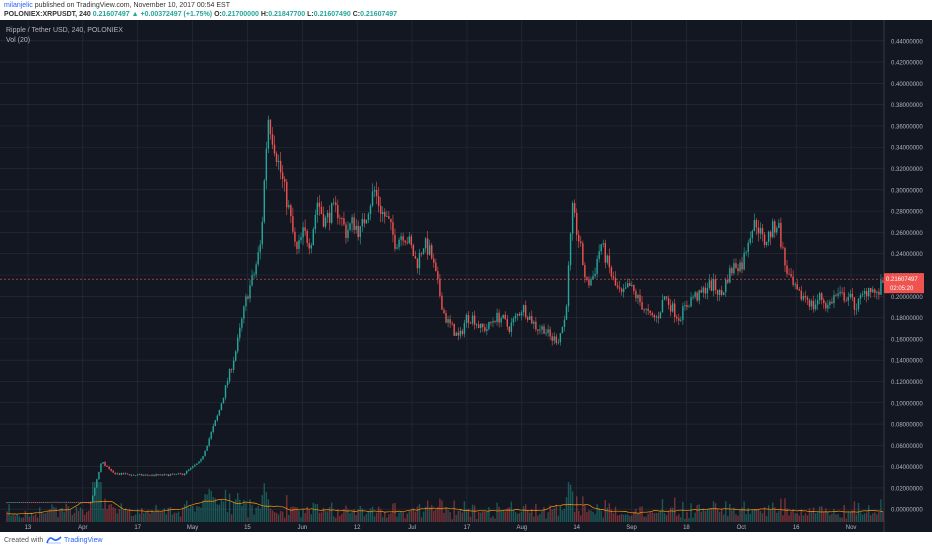 This screenshot has height=550, width=932. Describe the element at coordinates (83, 540) in the screenshot. I see `tradingview-link: TradingView` at that location.